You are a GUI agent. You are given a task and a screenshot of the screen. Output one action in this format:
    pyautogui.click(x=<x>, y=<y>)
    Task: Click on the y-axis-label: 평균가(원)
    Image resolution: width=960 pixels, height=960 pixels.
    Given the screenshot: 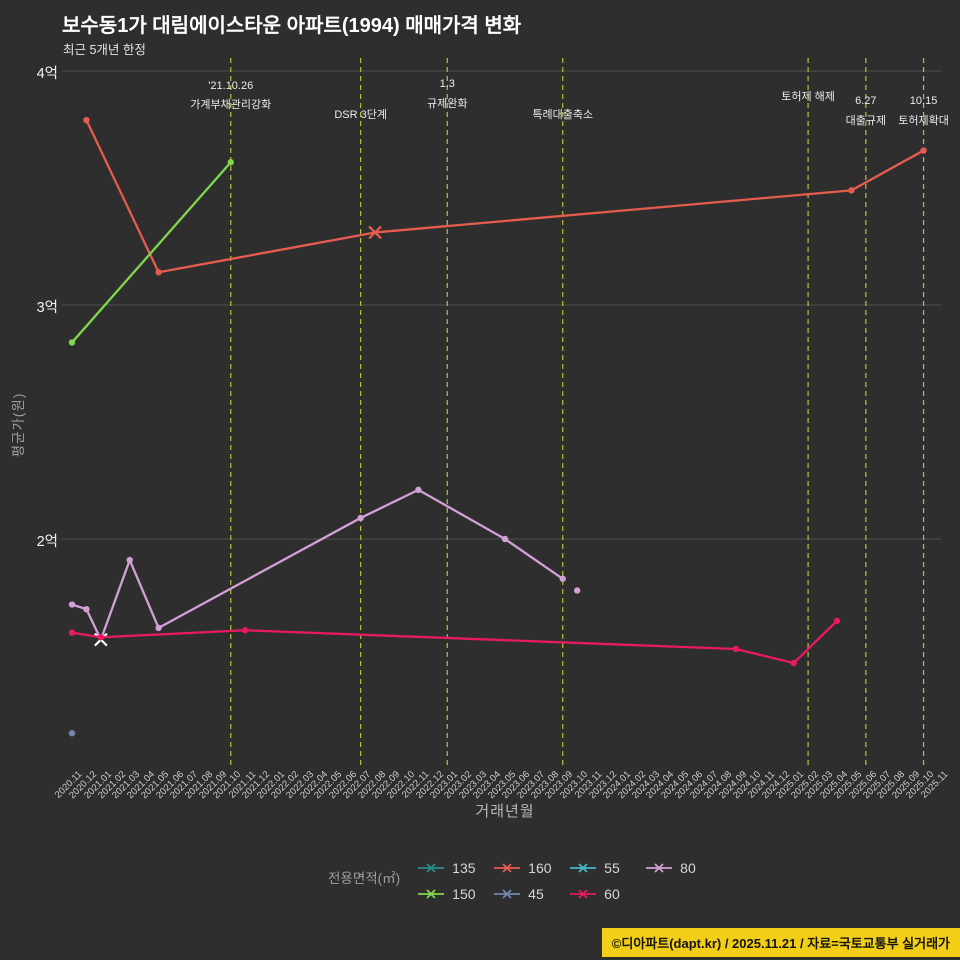 What is the action you would take?
    pyautogui.click(x=18, y=425)
    